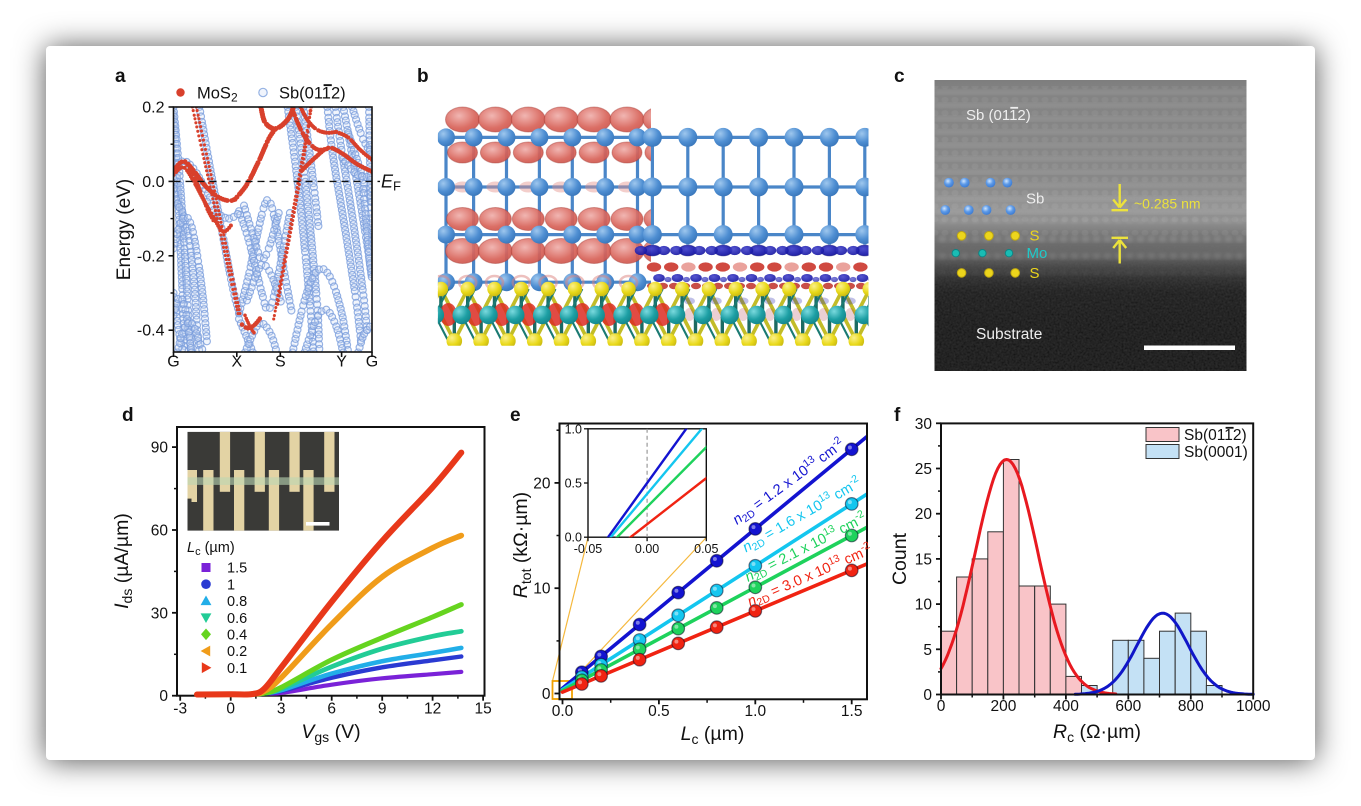  I want to click on svg-text: Substrate, so click(1009, 334).